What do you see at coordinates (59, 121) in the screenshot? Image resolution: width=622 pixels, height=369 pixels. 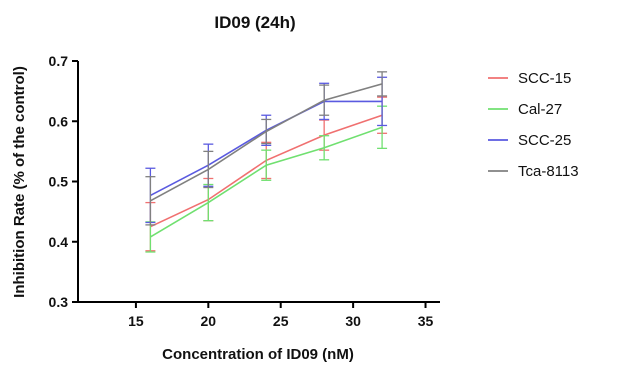 I see `y-tick-label: 0.6` at bounding box center [59, 121].